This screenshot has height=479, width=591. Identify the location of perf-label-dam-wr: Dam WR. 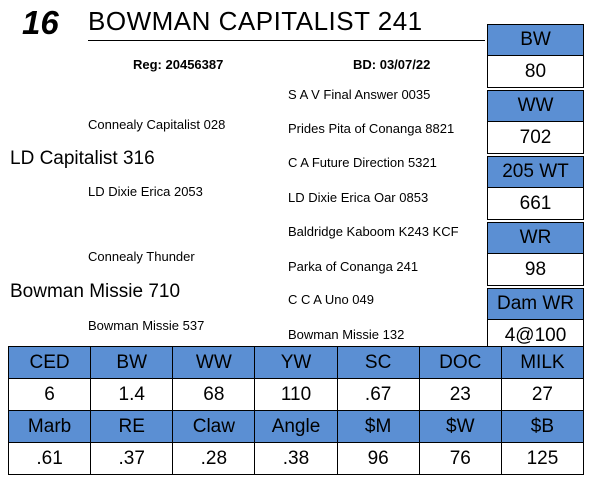
(535, 304).